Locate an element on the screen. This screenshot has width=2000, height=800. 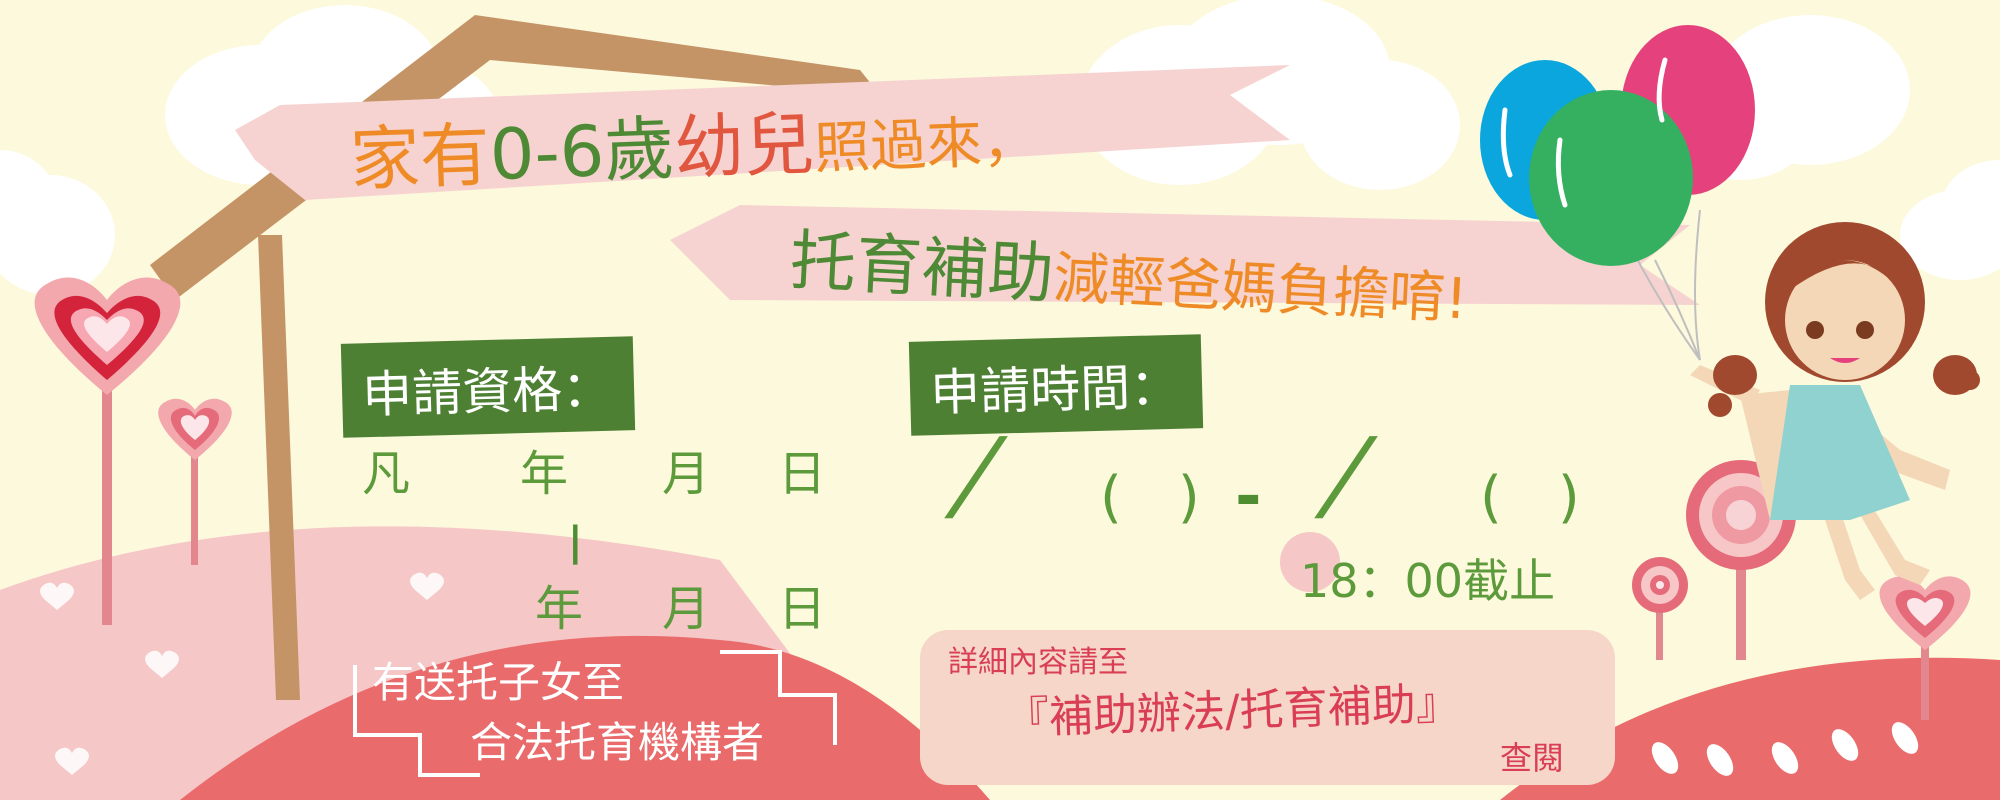
eligibility-month: 月 is located at coordinates (686, 474).